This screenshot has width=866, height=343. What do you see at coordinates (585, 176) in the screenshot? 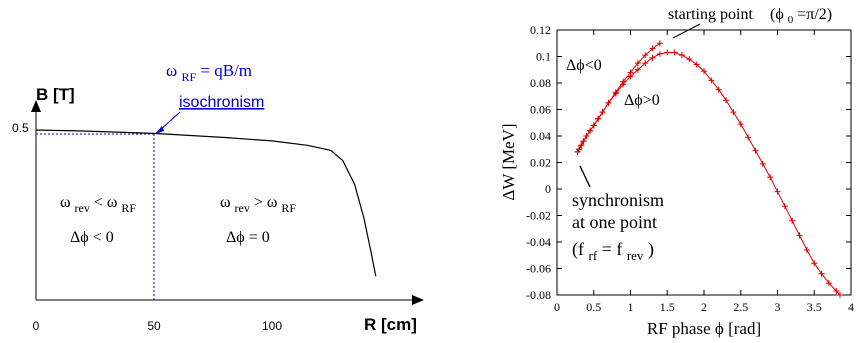
I see `right-synchronism-pointer` at bounding box center [585, 176].